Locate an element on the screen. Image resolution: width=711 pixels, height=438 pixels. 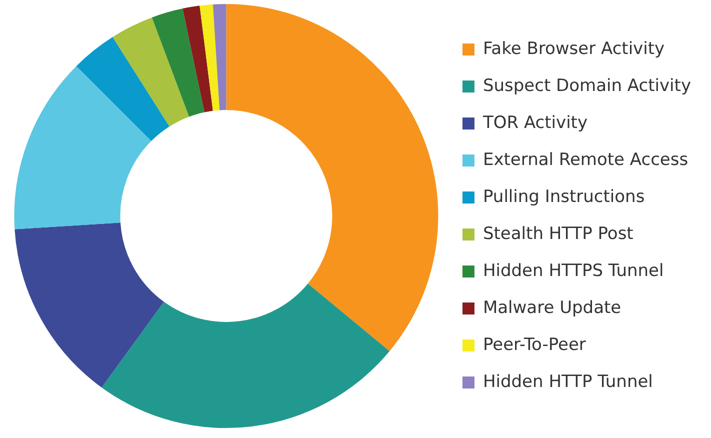
legend-label: Hidden HTTPS Tunnel is located at coordinates (573, 270).